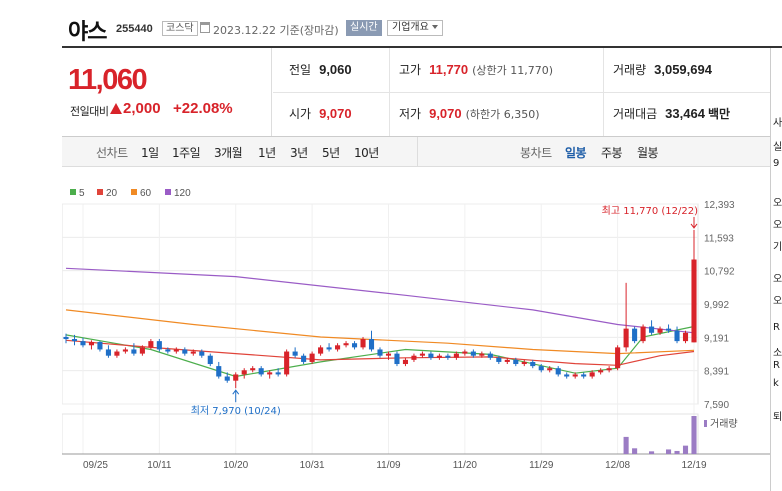 This screenshot has height=491, width=782. I want to click on company-overview-label: 기업개요, so click(410, 27).